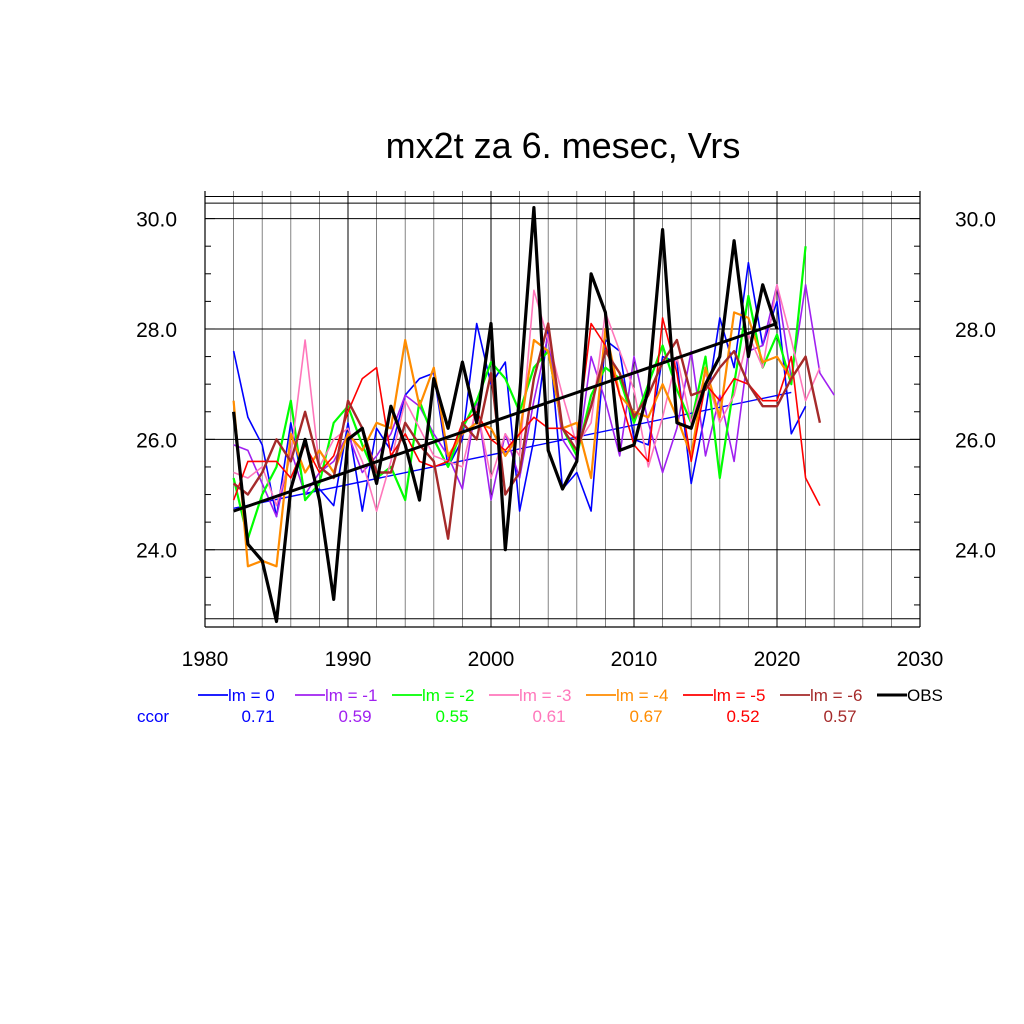 The image size is (1024, 1024). I want to click on y-tick-label-right: 30.0, so click(975, 220).